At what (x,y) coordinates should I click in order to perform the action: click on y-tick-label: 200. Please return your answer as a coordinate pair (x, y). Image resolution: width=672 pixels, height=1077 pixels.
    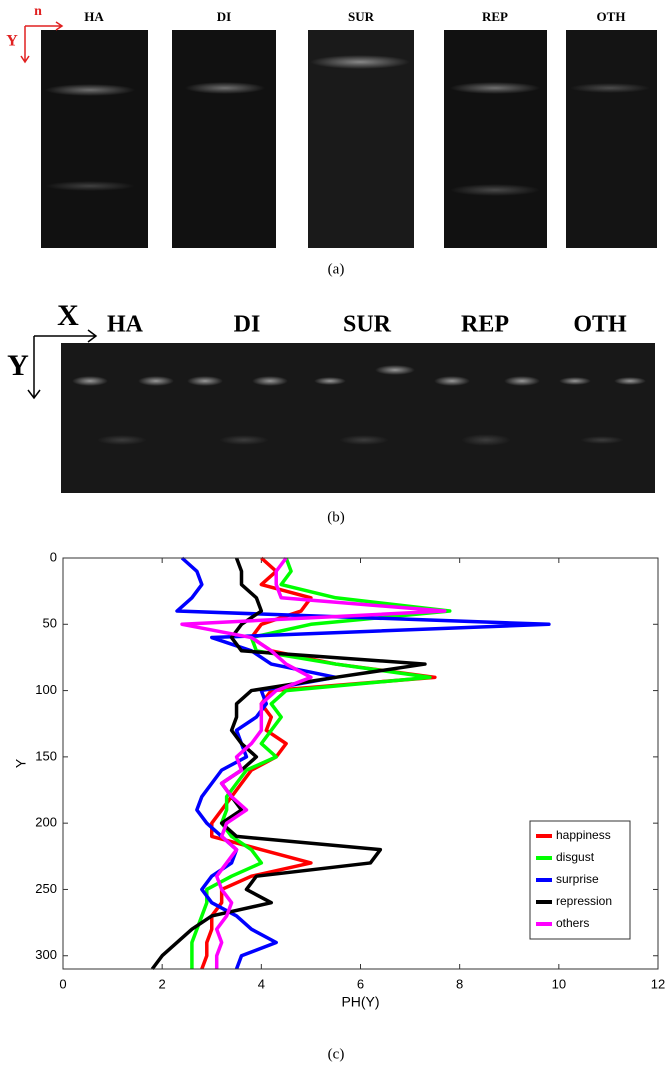
    Looking at the image, I should click on (46, 822).